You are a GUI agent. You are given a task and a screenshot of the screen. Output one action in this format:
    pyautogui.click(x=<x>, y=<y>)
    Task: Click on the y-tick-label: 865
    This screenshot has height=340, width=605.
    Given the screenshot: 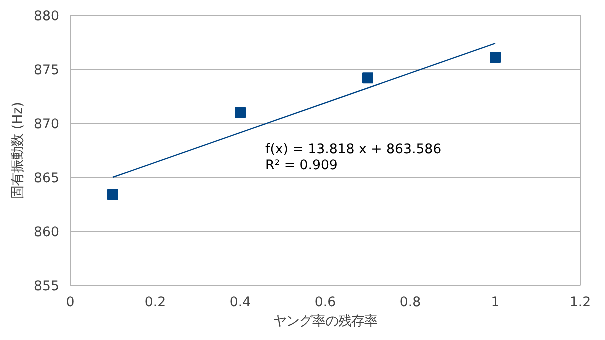 What is the action you would take?
    pyautogui.click(x=47, y=179)
    